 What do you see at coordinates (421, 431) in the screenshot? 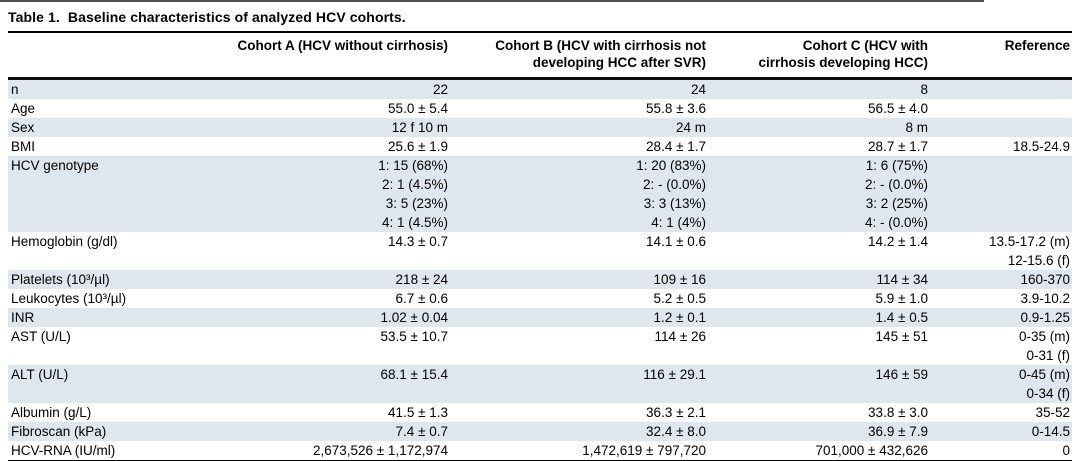
I see `cell-cohort-a: 7.4 ± 0.7` at bounding box center [421, 431].